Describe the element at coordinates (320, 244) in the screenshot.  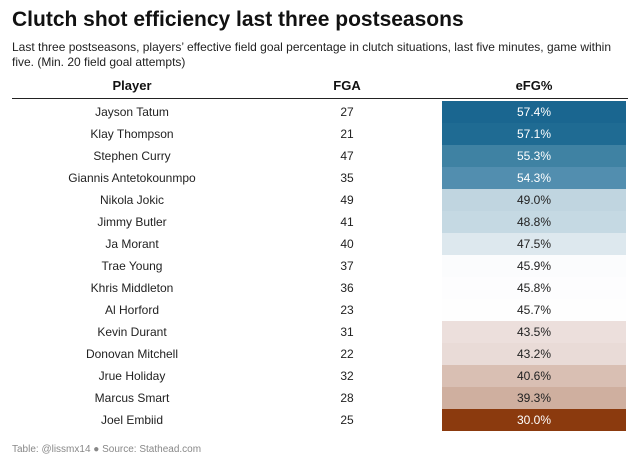
I see `table-row: Ja Morant 40 47.5%` at that location.